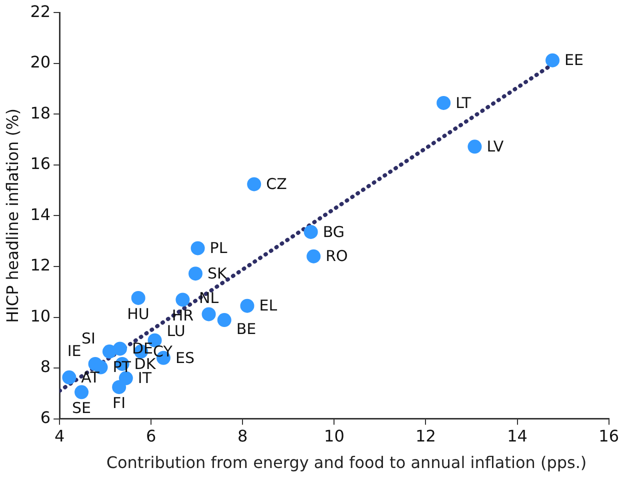 The height and width of the screenshot is (502, 622). Describe the element at coordinates (333, 231) in the screenshot. I see `data-label: BG` at that location.